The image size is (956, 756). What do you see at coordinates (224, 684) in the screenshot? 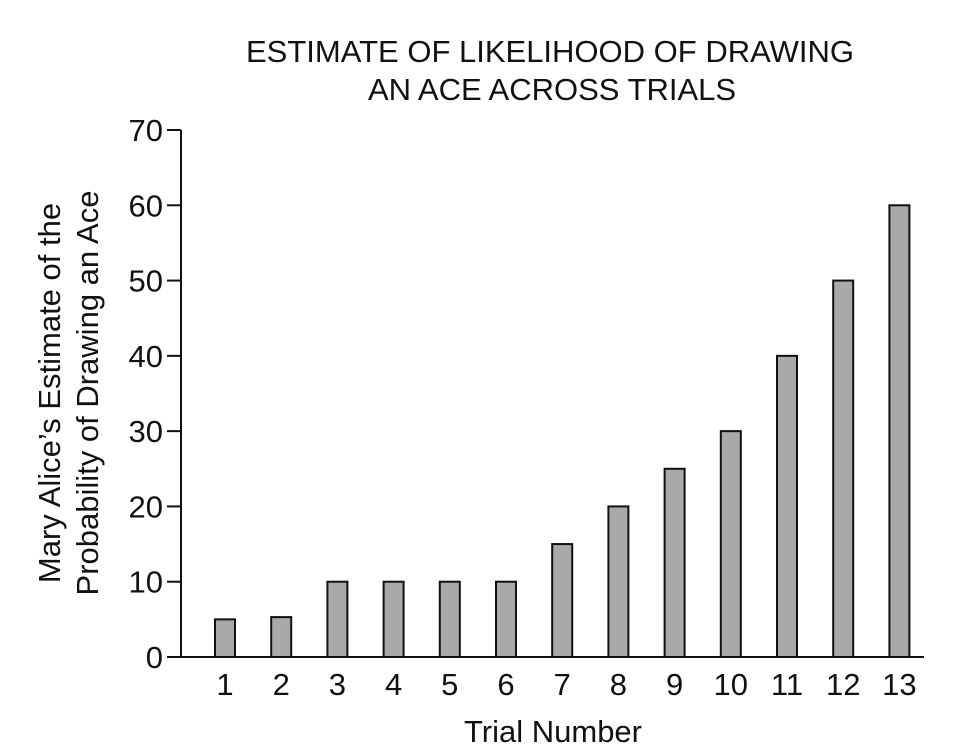
I see `x-tick-label: 1` at bounding box center [224, 684].